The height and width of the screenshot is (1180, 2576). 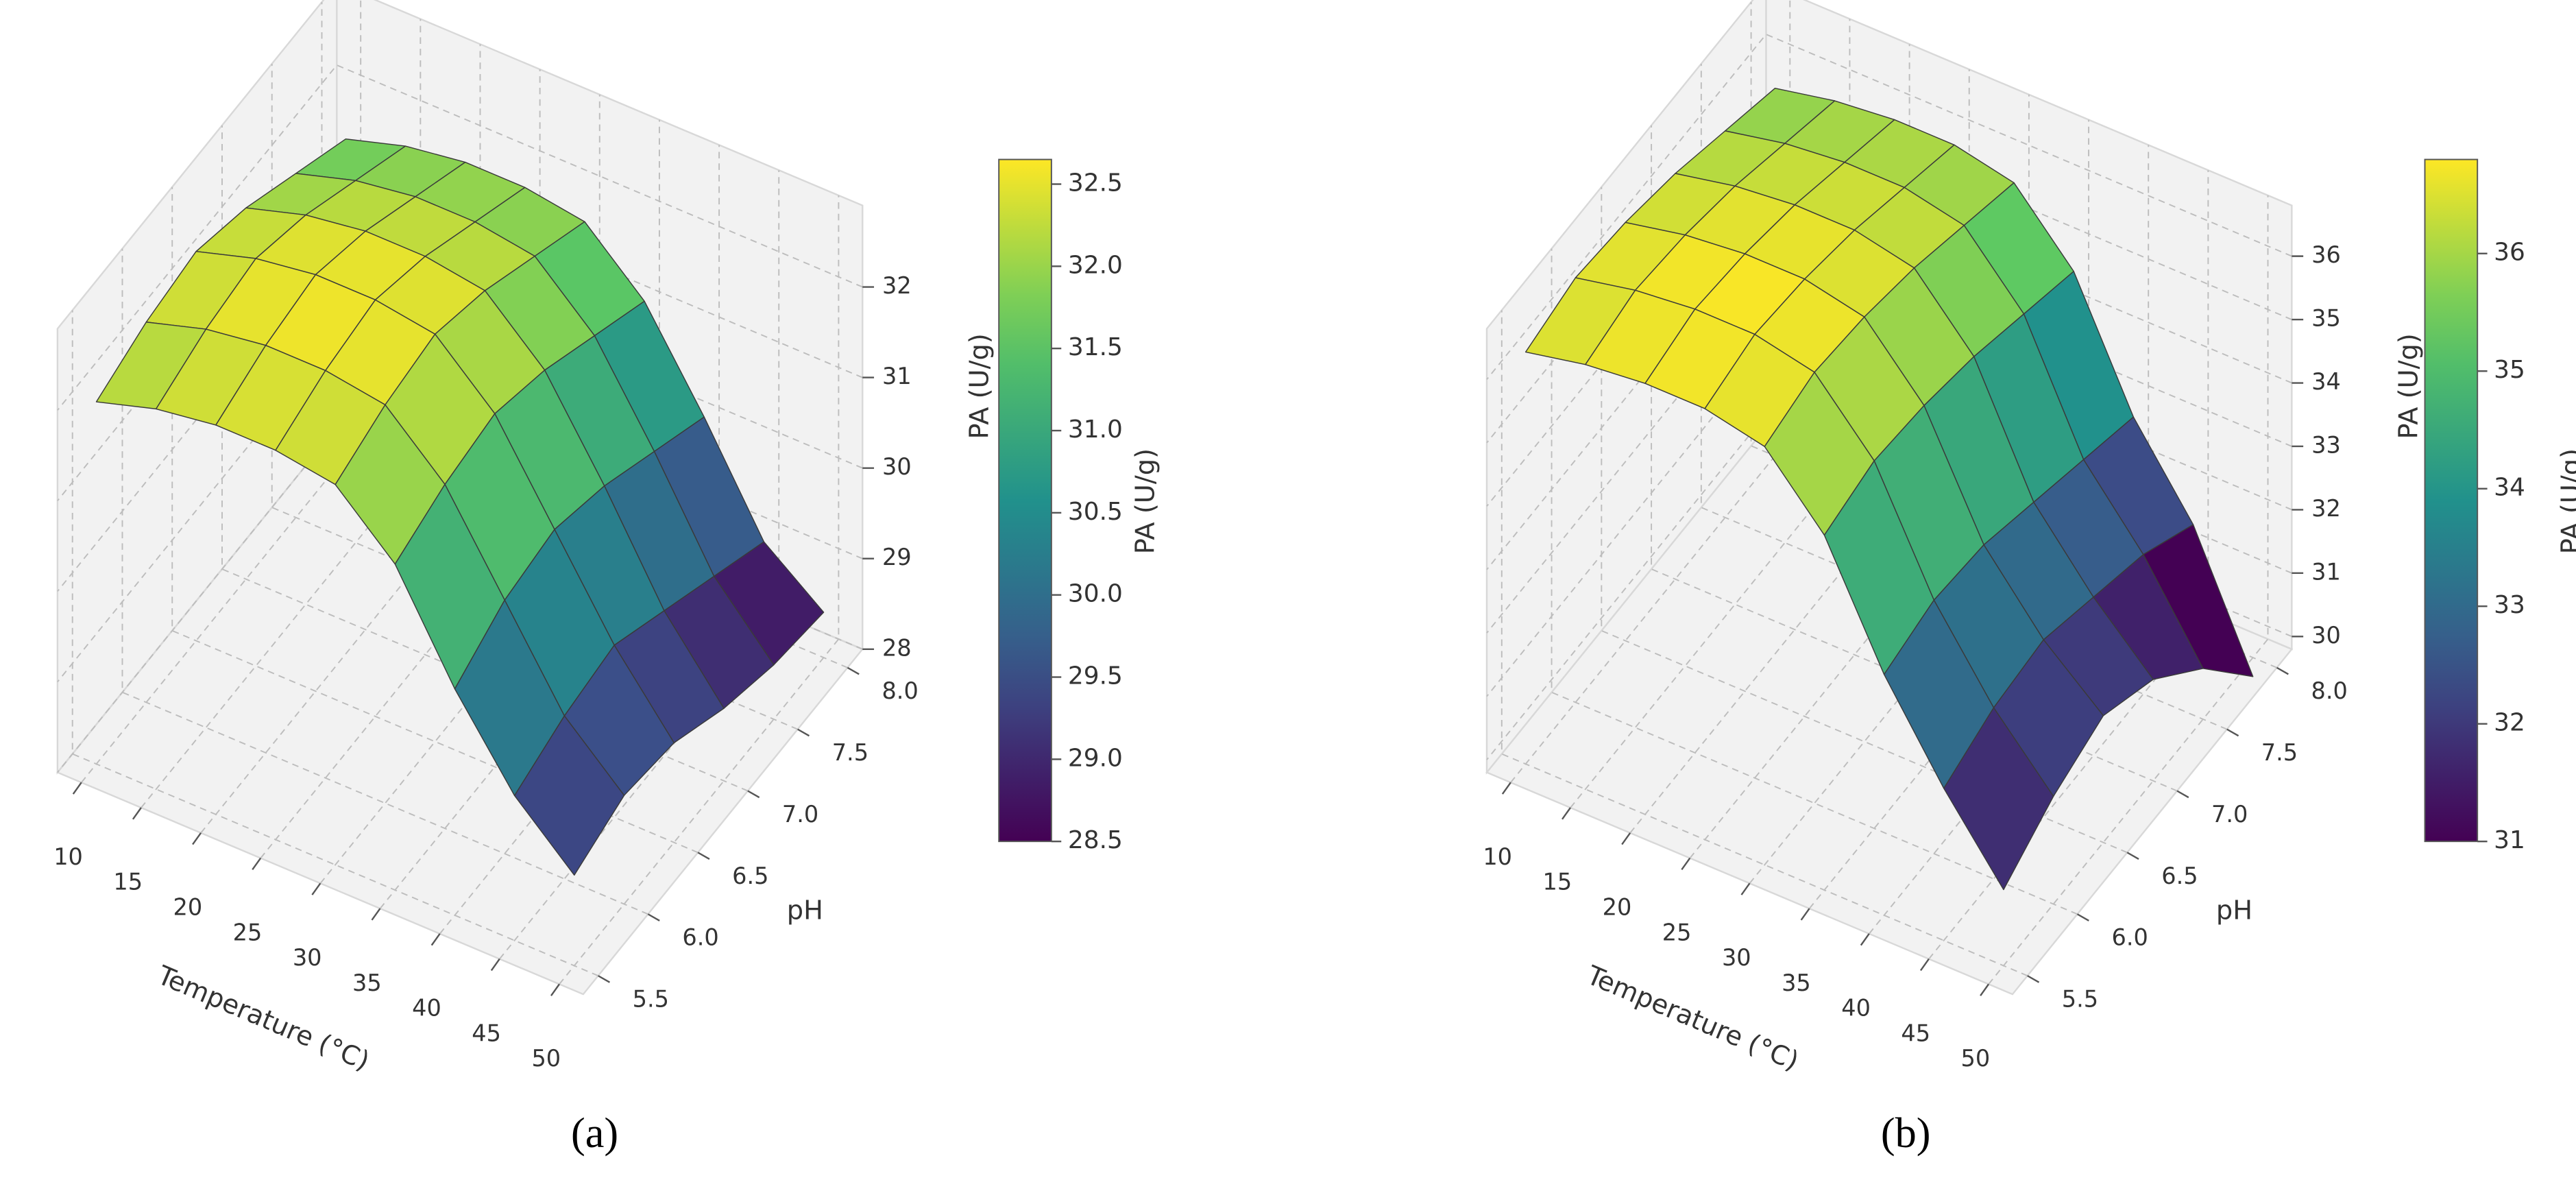 I want to click on colorbar-tick-label: 28.5, so click(x=1095, y=840).